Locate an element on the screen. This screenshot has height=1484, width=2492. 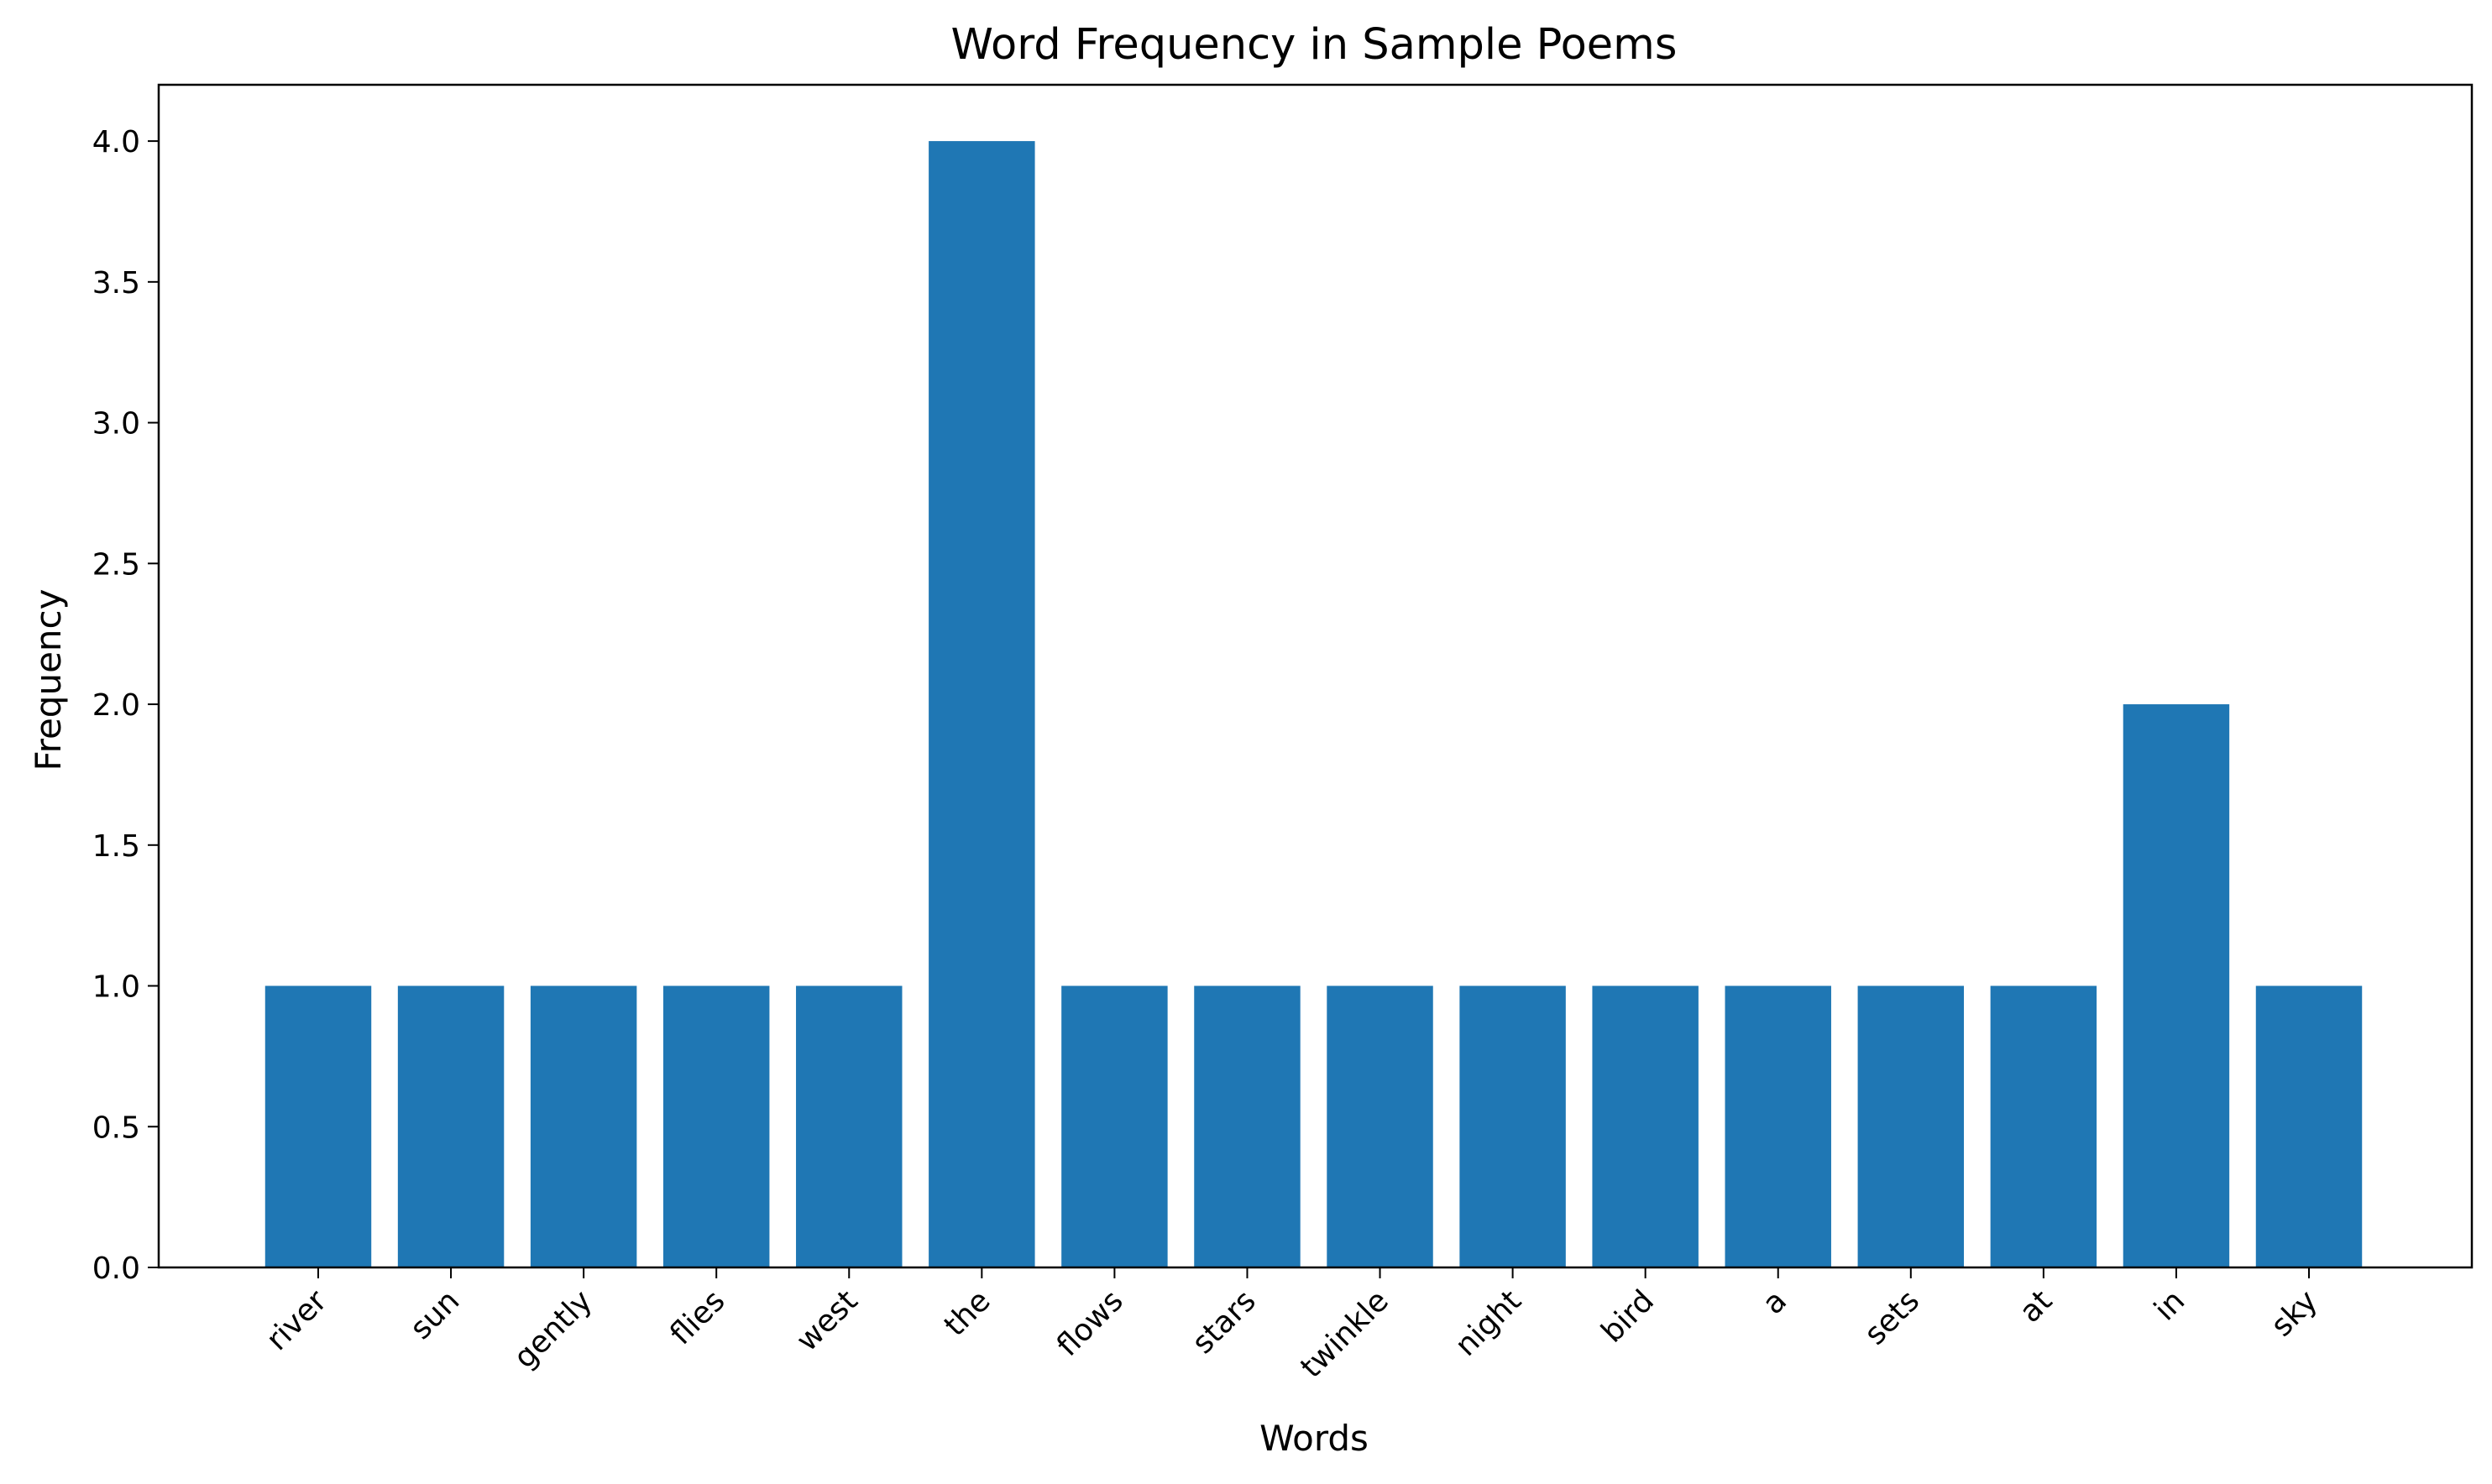
bar-flies is located at coordinates (716, 1126).